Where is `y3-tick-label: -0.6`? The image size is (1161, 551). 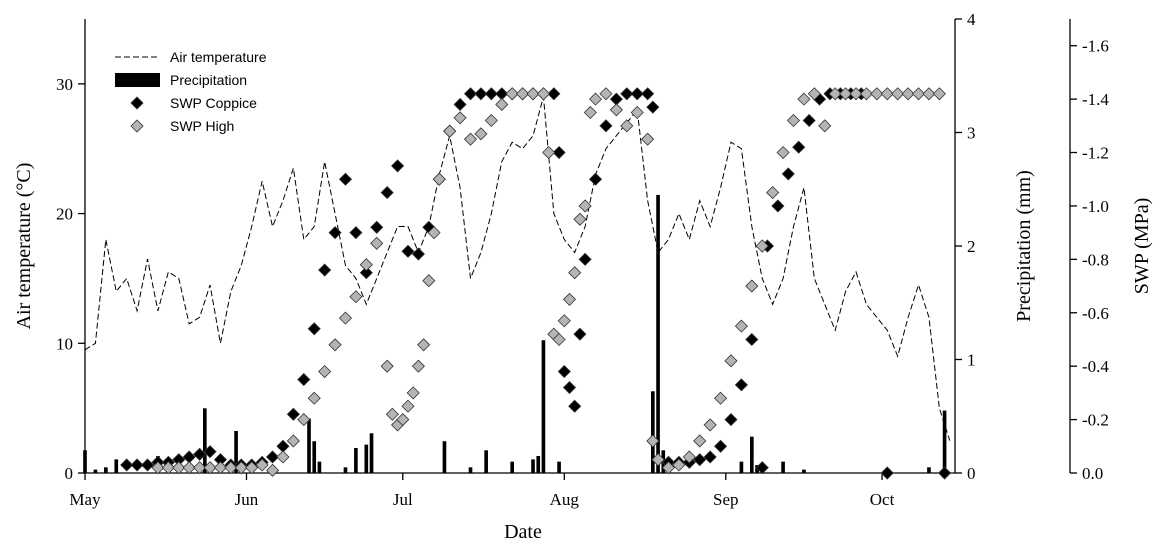 y3-tick-label: -0.6 is located at coordinates (1095, 313).